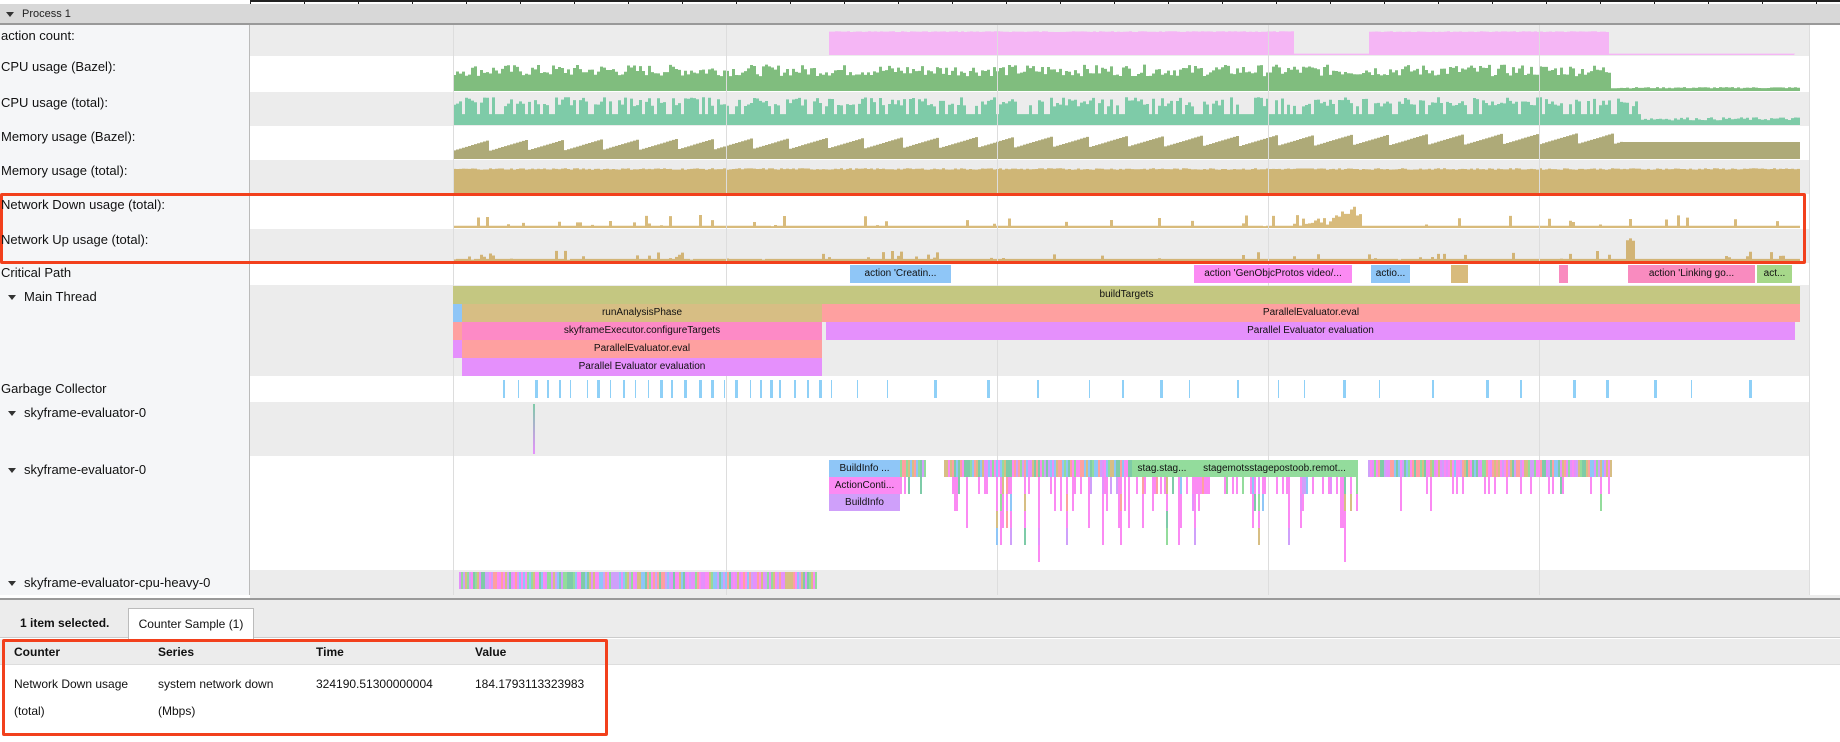  What do you see at coordinates (37, 652) in the screenshot?
I see `column-header-counter: Counter` at bounding box center [37, 652].